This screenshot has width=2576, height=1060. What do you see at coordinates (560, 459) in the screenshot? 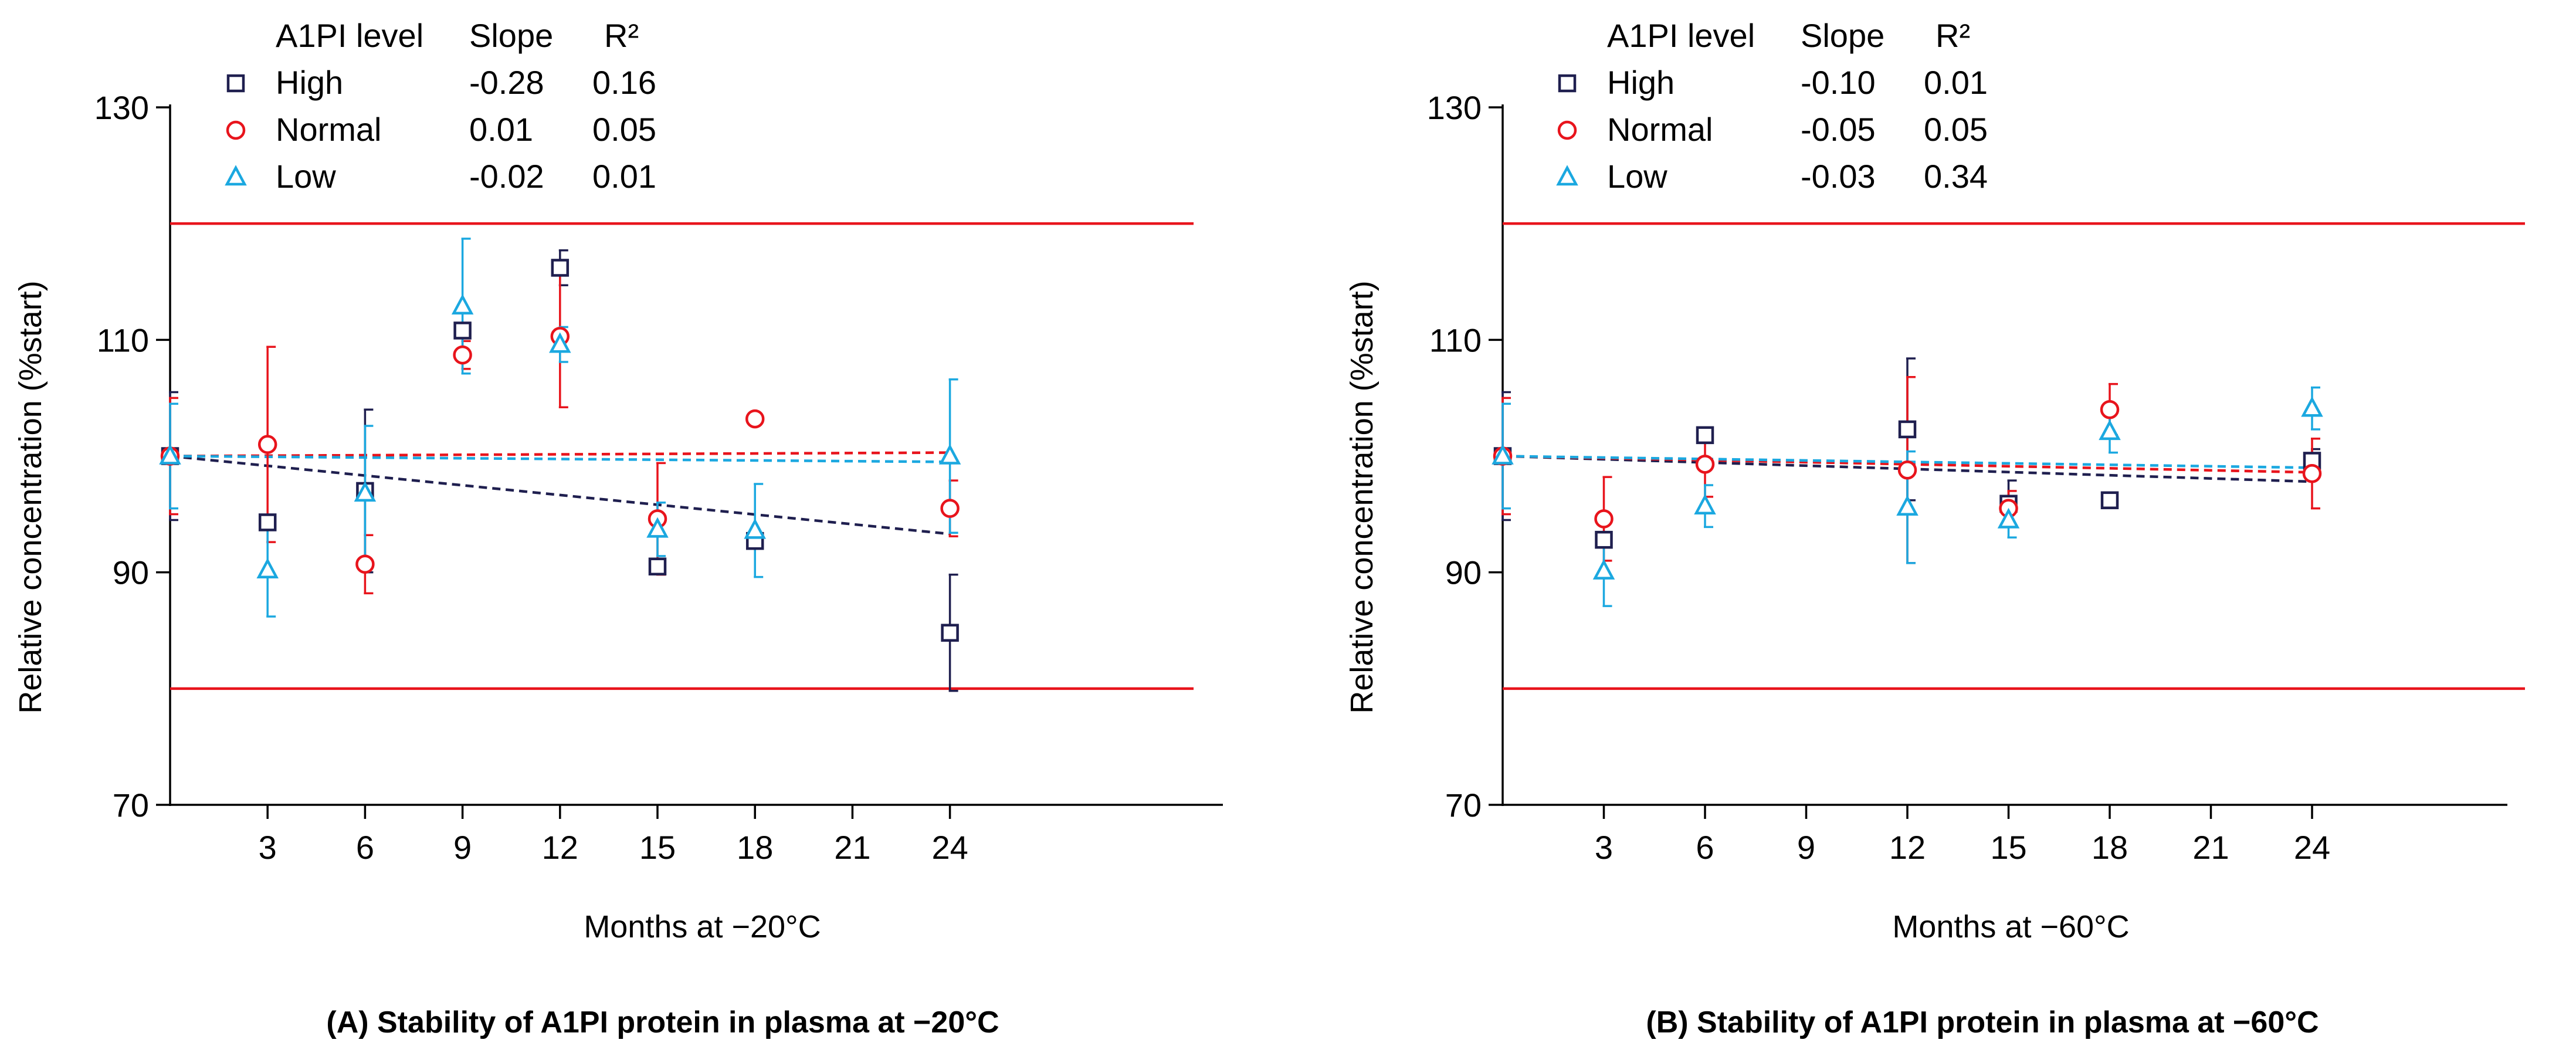
I see `trend-line-low` at bounding box center [560, 459].